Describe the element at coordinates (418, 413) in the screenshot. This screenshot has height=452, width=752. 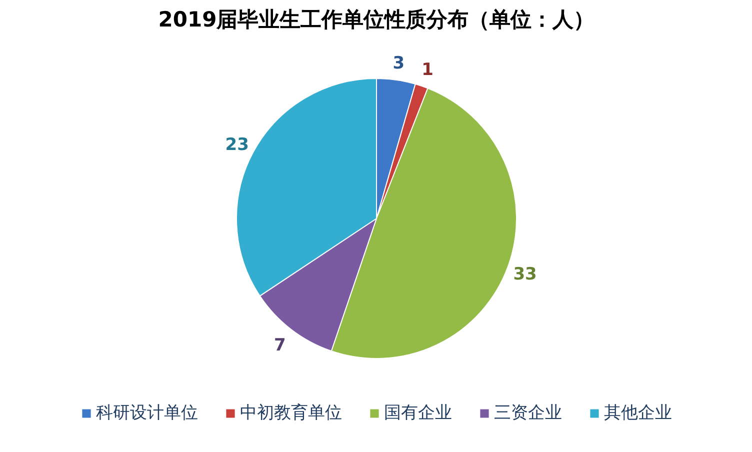
I see `legend-label: 国有企业` at that location.